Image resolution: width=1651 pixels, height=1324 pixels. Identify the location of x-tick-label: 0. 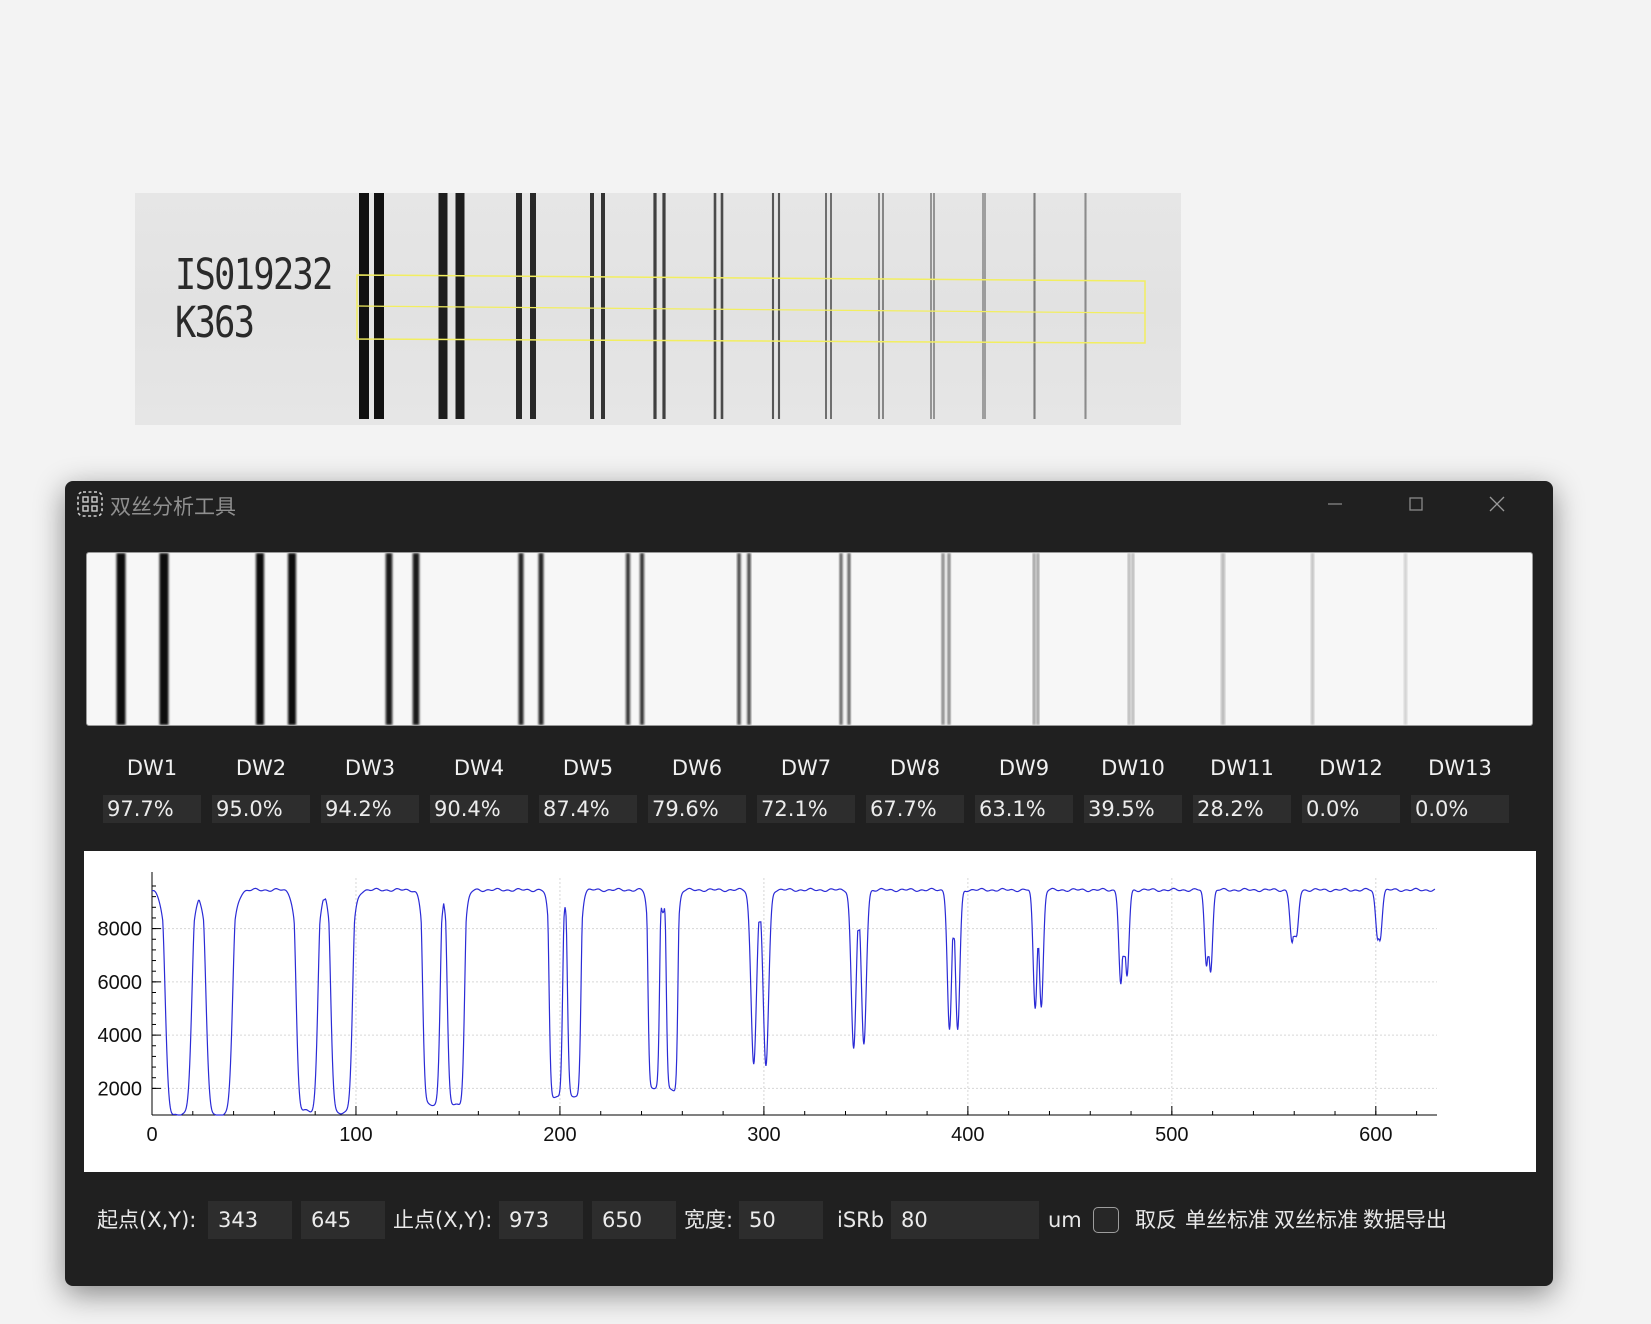
(151, 1135).